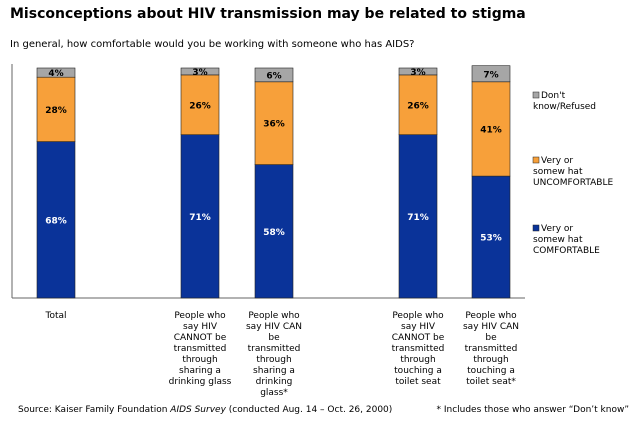 This screenshot has width=637, height=432. What do you see at coordinates (491, 239) in the screenshot?
I see `bar-value-label-4-0: 53%` at bounding box center [491, 239].